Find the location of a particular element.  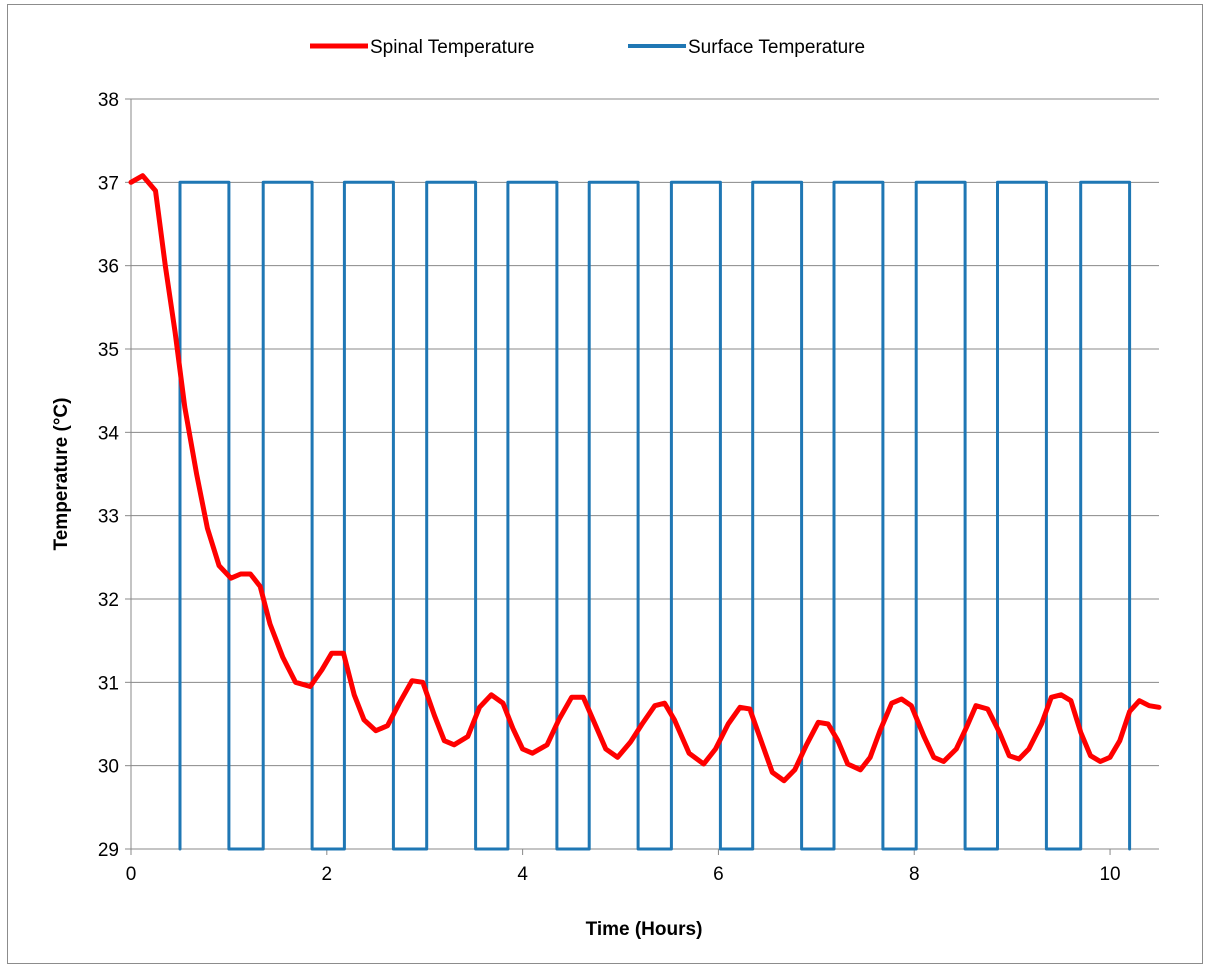

y-tick-label: 33 is located at coordinates (108, 517).